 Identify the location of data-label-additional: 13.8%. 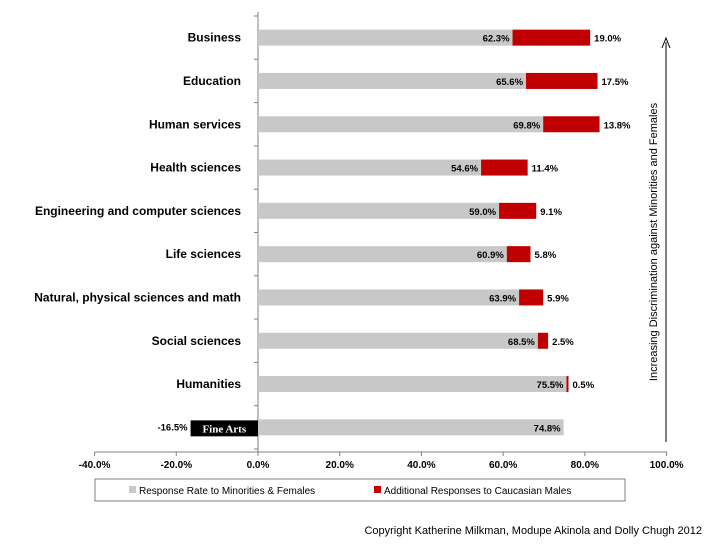
(617, 125).